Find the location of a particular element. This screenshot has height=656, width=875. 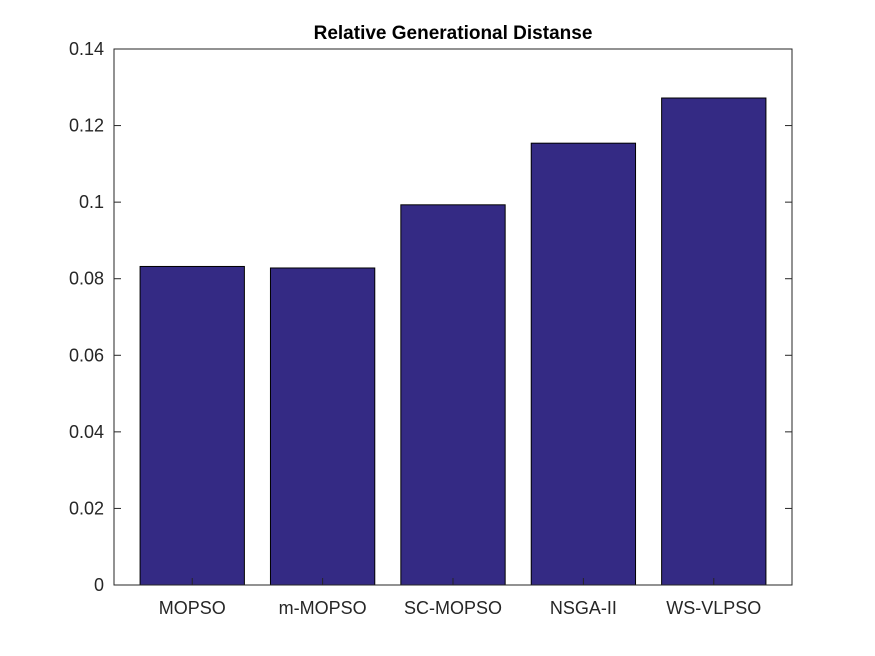

y-tick-label: 0.1 is located at coordinates (91, 202).